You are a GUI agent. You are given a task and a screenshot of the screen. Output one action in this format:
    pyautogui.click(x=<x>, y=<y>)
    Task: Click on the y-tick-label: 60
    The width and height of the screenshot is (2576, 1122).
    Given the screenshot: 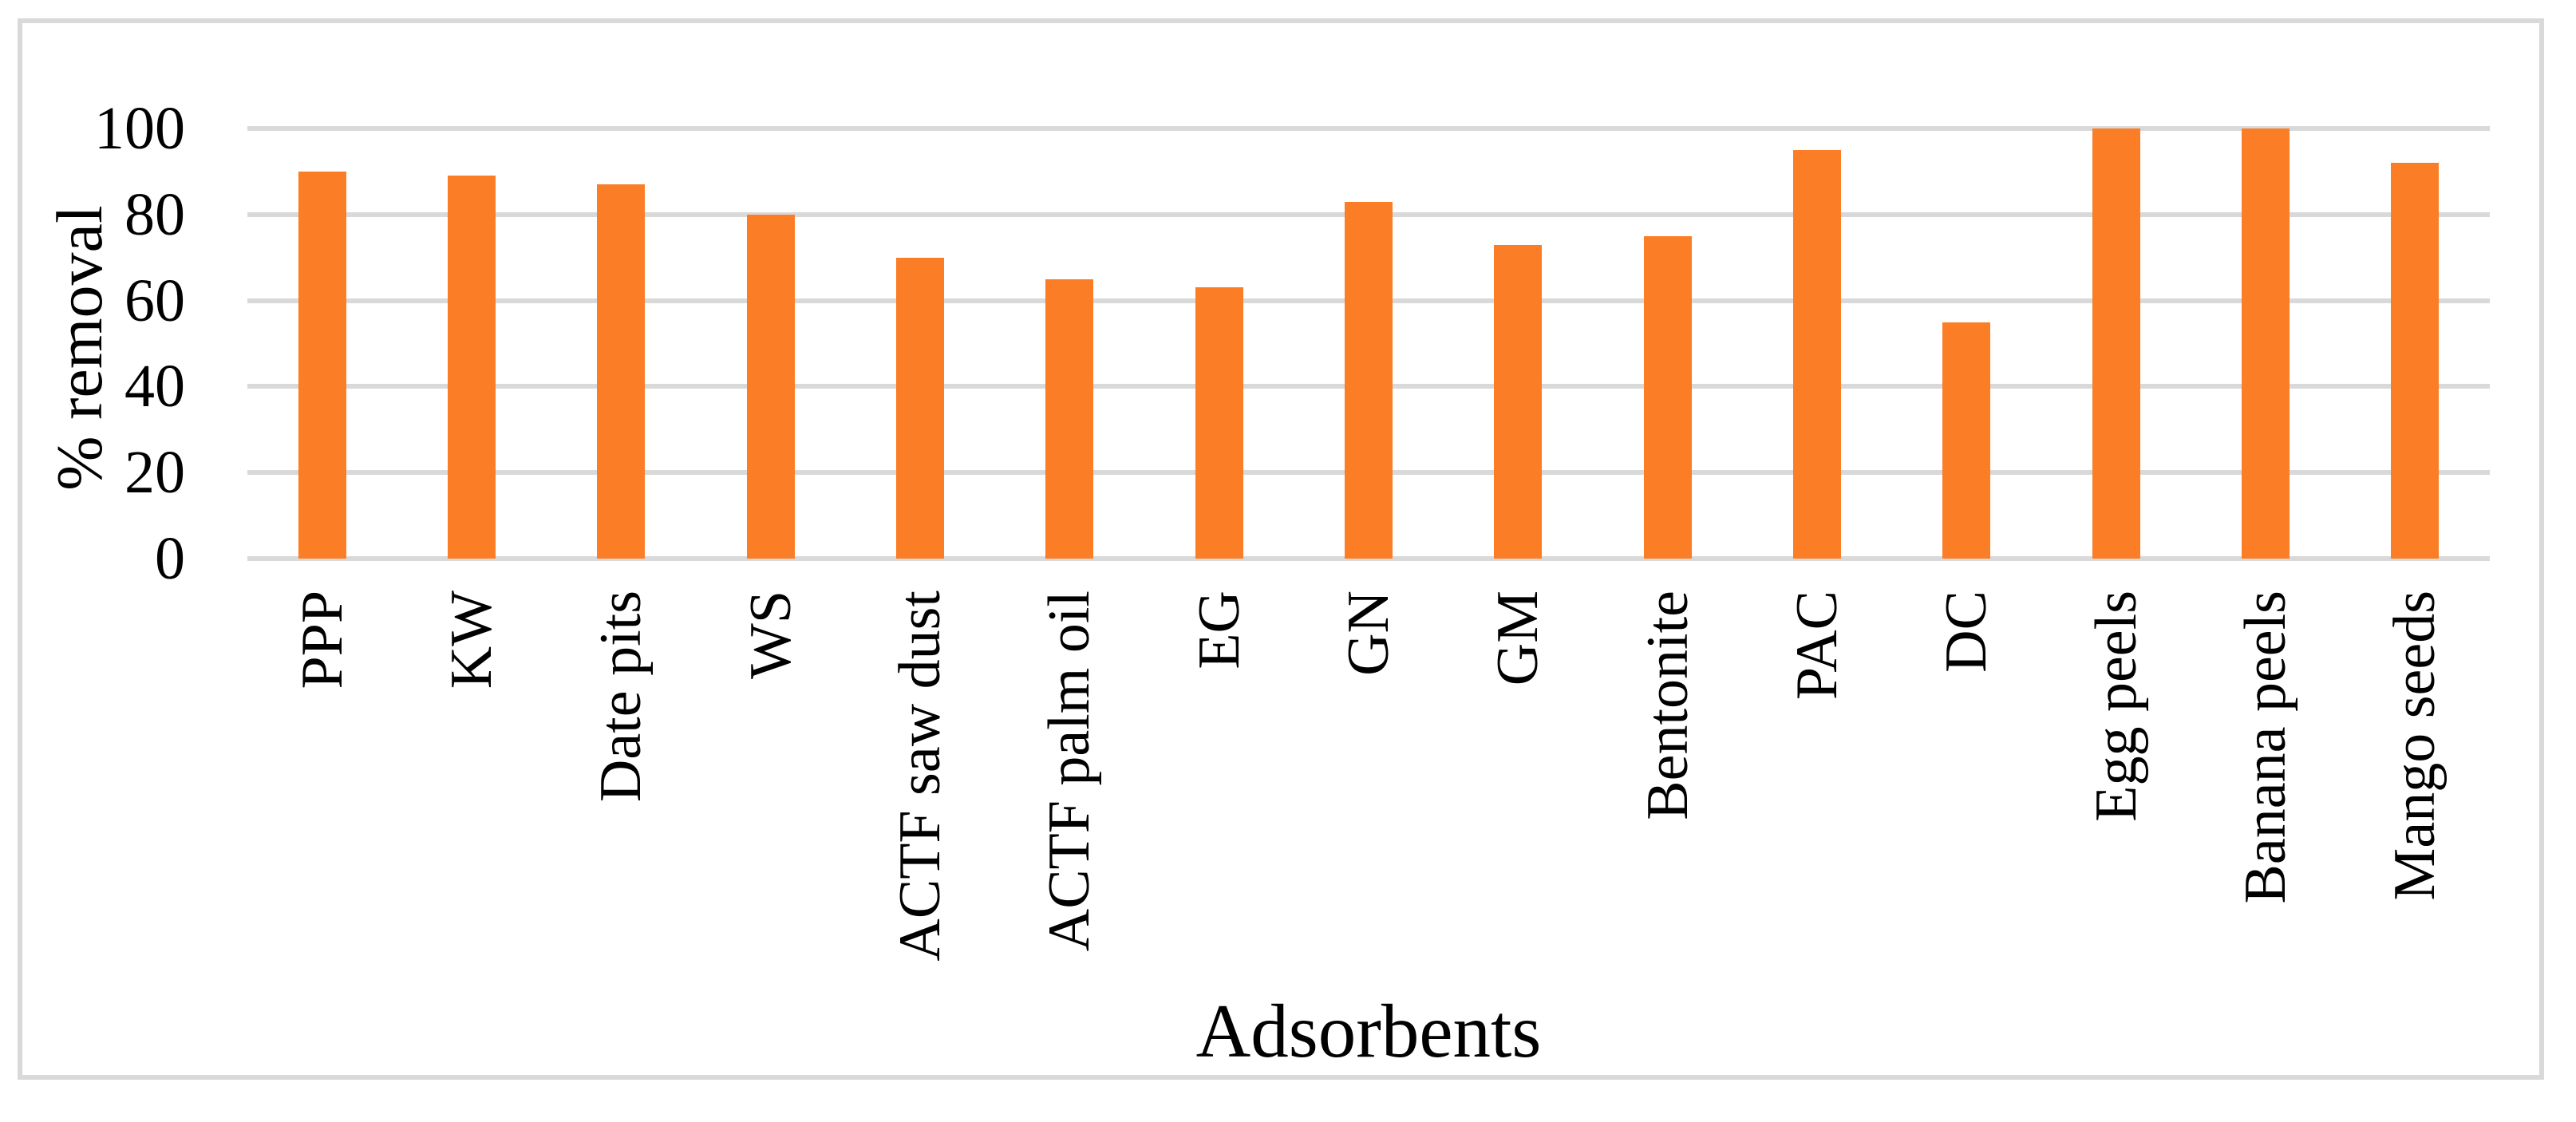 What is the action you would take?
    pyautogui.click(x=154, y=300)
    